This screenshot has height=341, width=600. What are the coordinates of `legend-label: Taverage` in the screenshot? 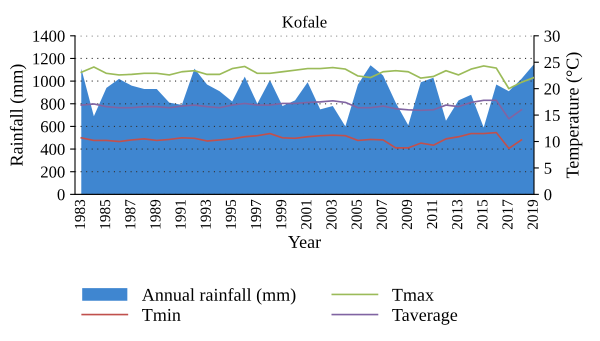 It's located at (425, 317).